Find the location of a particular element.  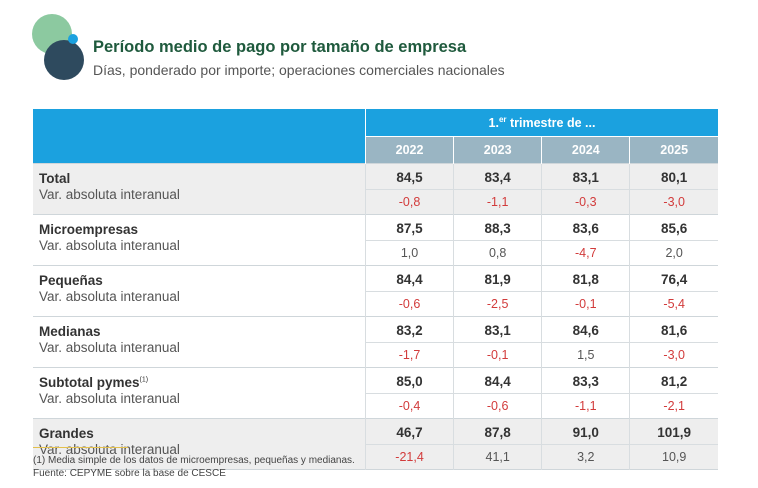

group-name: Grandes is located at coordinates (202, 433).